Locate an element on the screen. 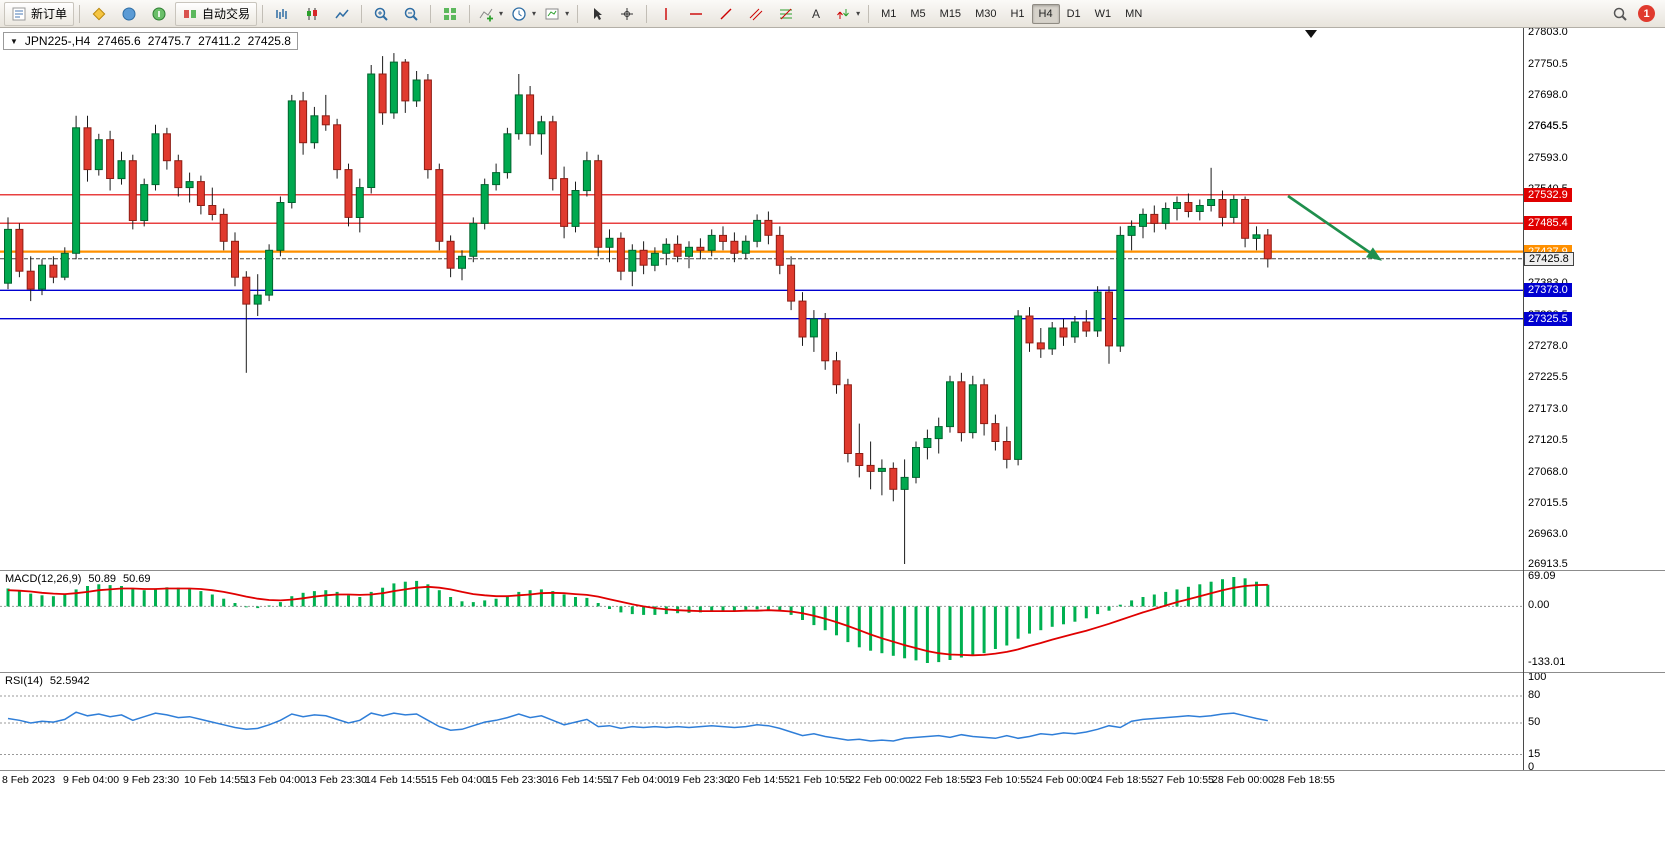  zoom-in-icon is located at coordinates (381, 14).